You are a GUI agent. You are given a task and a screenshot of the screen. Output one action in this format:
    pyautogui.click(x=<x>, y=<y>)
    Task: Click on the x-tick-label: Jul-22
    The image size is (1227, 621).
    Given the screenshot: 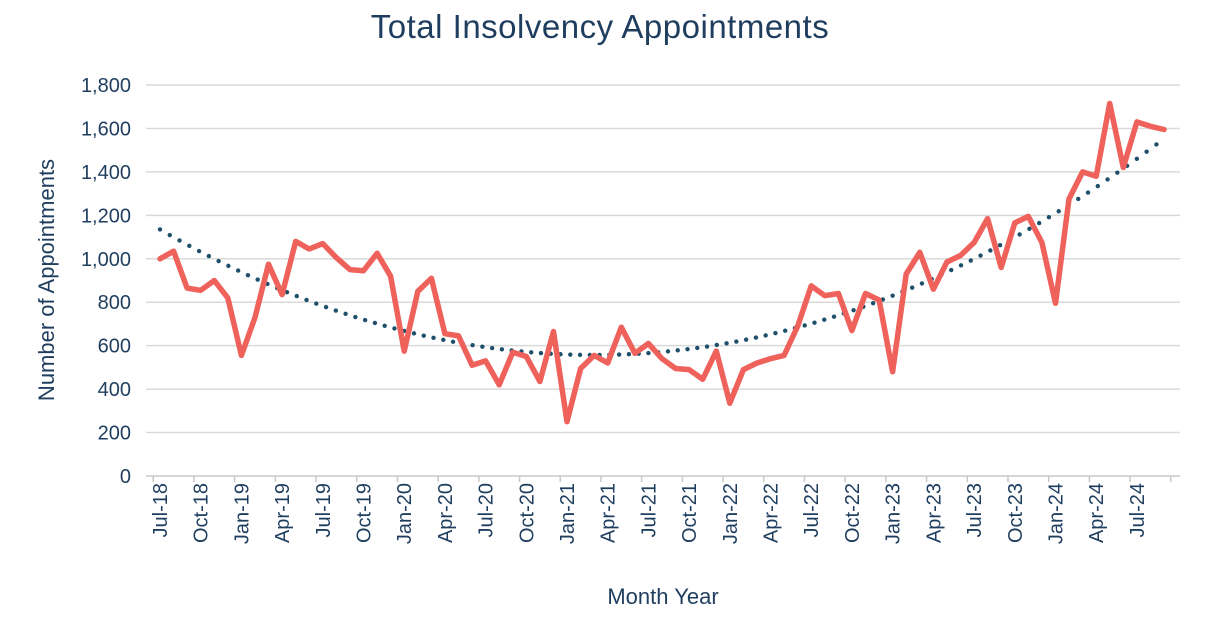 What is the action you would take?
    pyautogui.click(x=812, y=510)
    